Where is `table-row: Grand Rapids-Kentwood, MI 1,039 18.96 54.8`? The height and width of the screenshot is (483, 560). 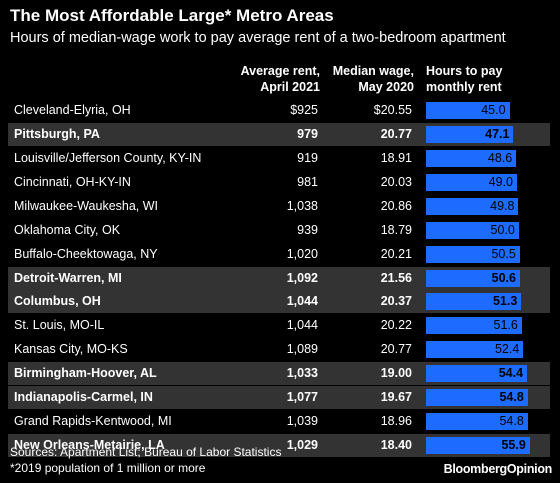 table-row: Grand Rapids-Kentwood, MI 1,039 18.96 54.8 is located at coordinates (279, 421).